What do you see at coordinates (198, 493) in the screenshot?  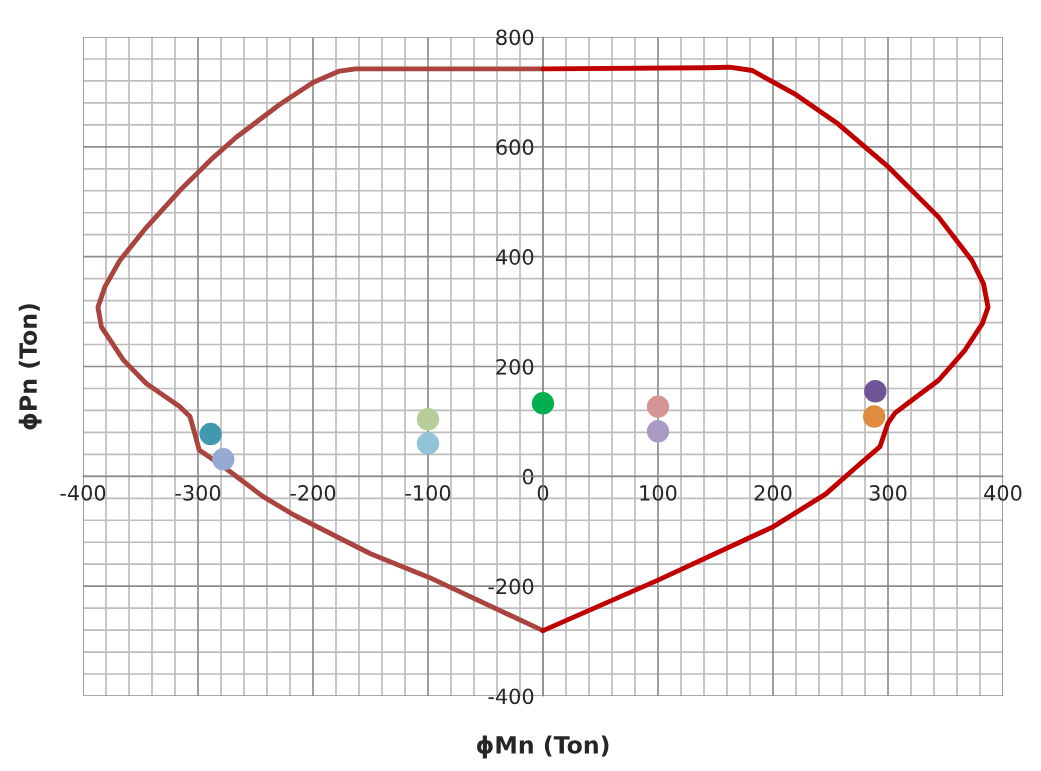 I see `x-tick-label: -300` at bounding box center [198, 493].